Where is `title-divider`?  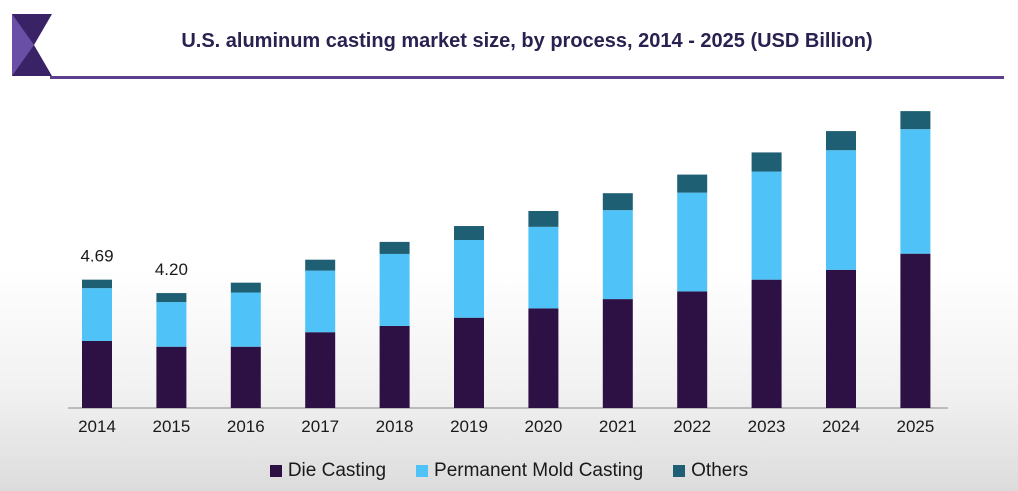
title-divider is located at coordinates (527, 77).